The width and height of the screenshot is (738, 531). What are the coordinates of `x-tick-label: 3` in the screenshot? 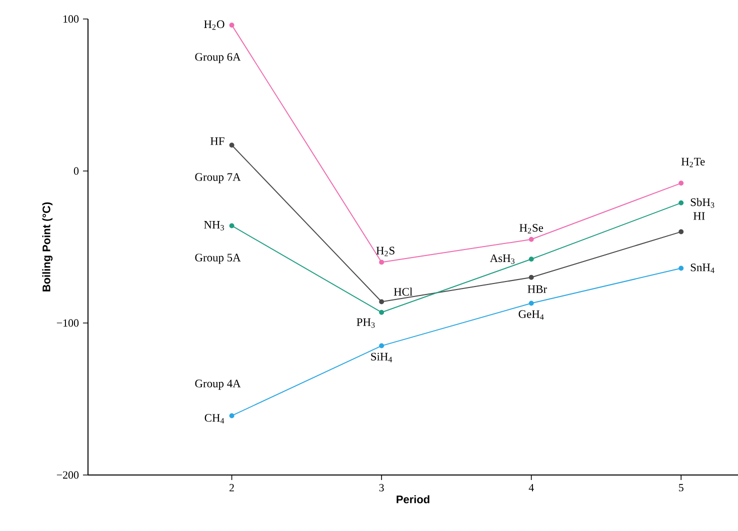 It's located at (381, 488).